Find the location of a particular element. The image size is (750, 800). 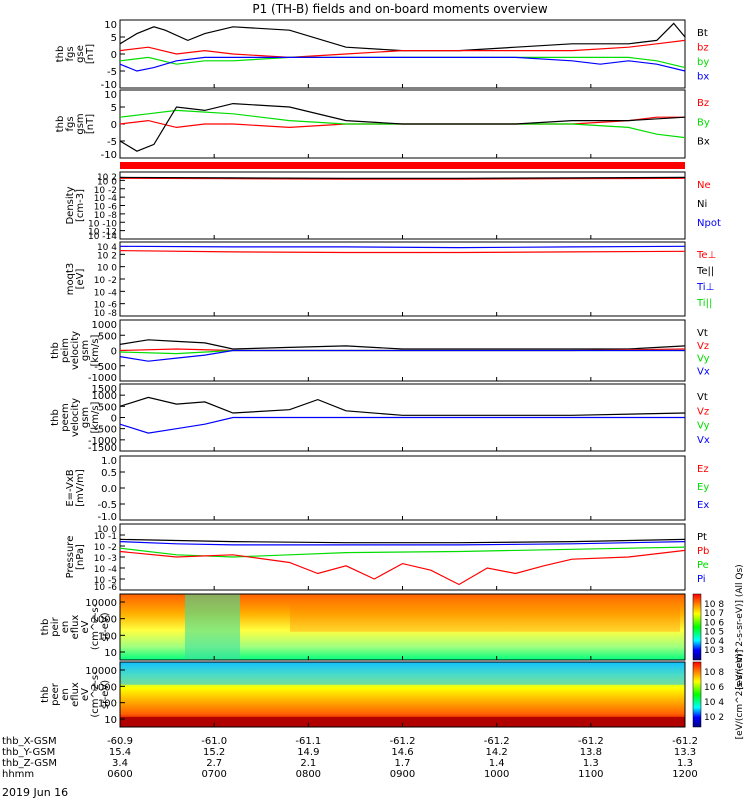

y-axis-label: fgs is located at coordinates (70, 53).